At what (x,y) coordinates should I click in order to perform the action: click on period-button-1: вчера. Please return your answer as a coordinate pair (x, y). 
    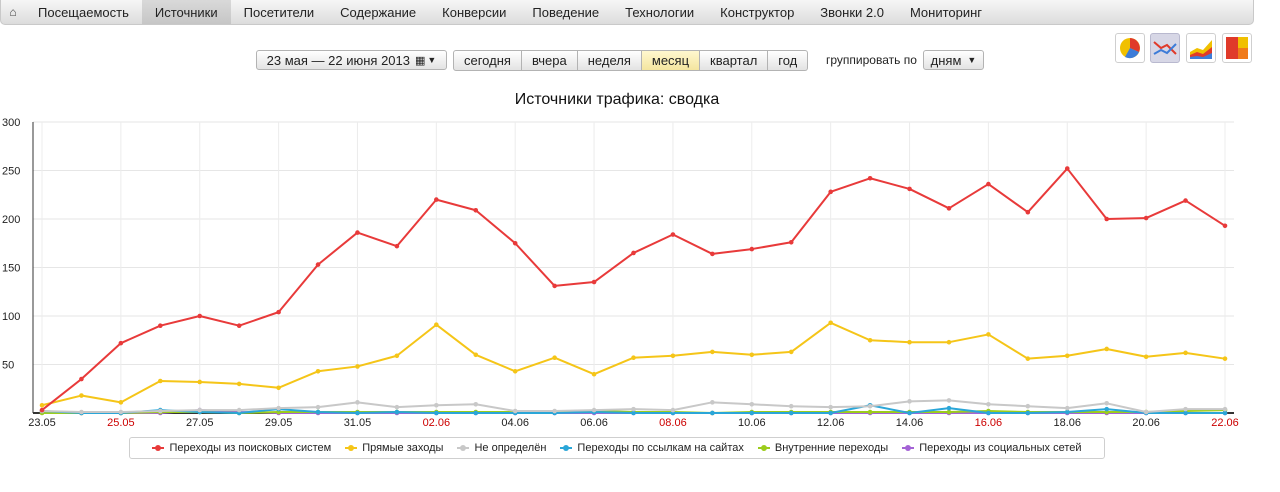
    Looking at the image, I should click on (549, 60).